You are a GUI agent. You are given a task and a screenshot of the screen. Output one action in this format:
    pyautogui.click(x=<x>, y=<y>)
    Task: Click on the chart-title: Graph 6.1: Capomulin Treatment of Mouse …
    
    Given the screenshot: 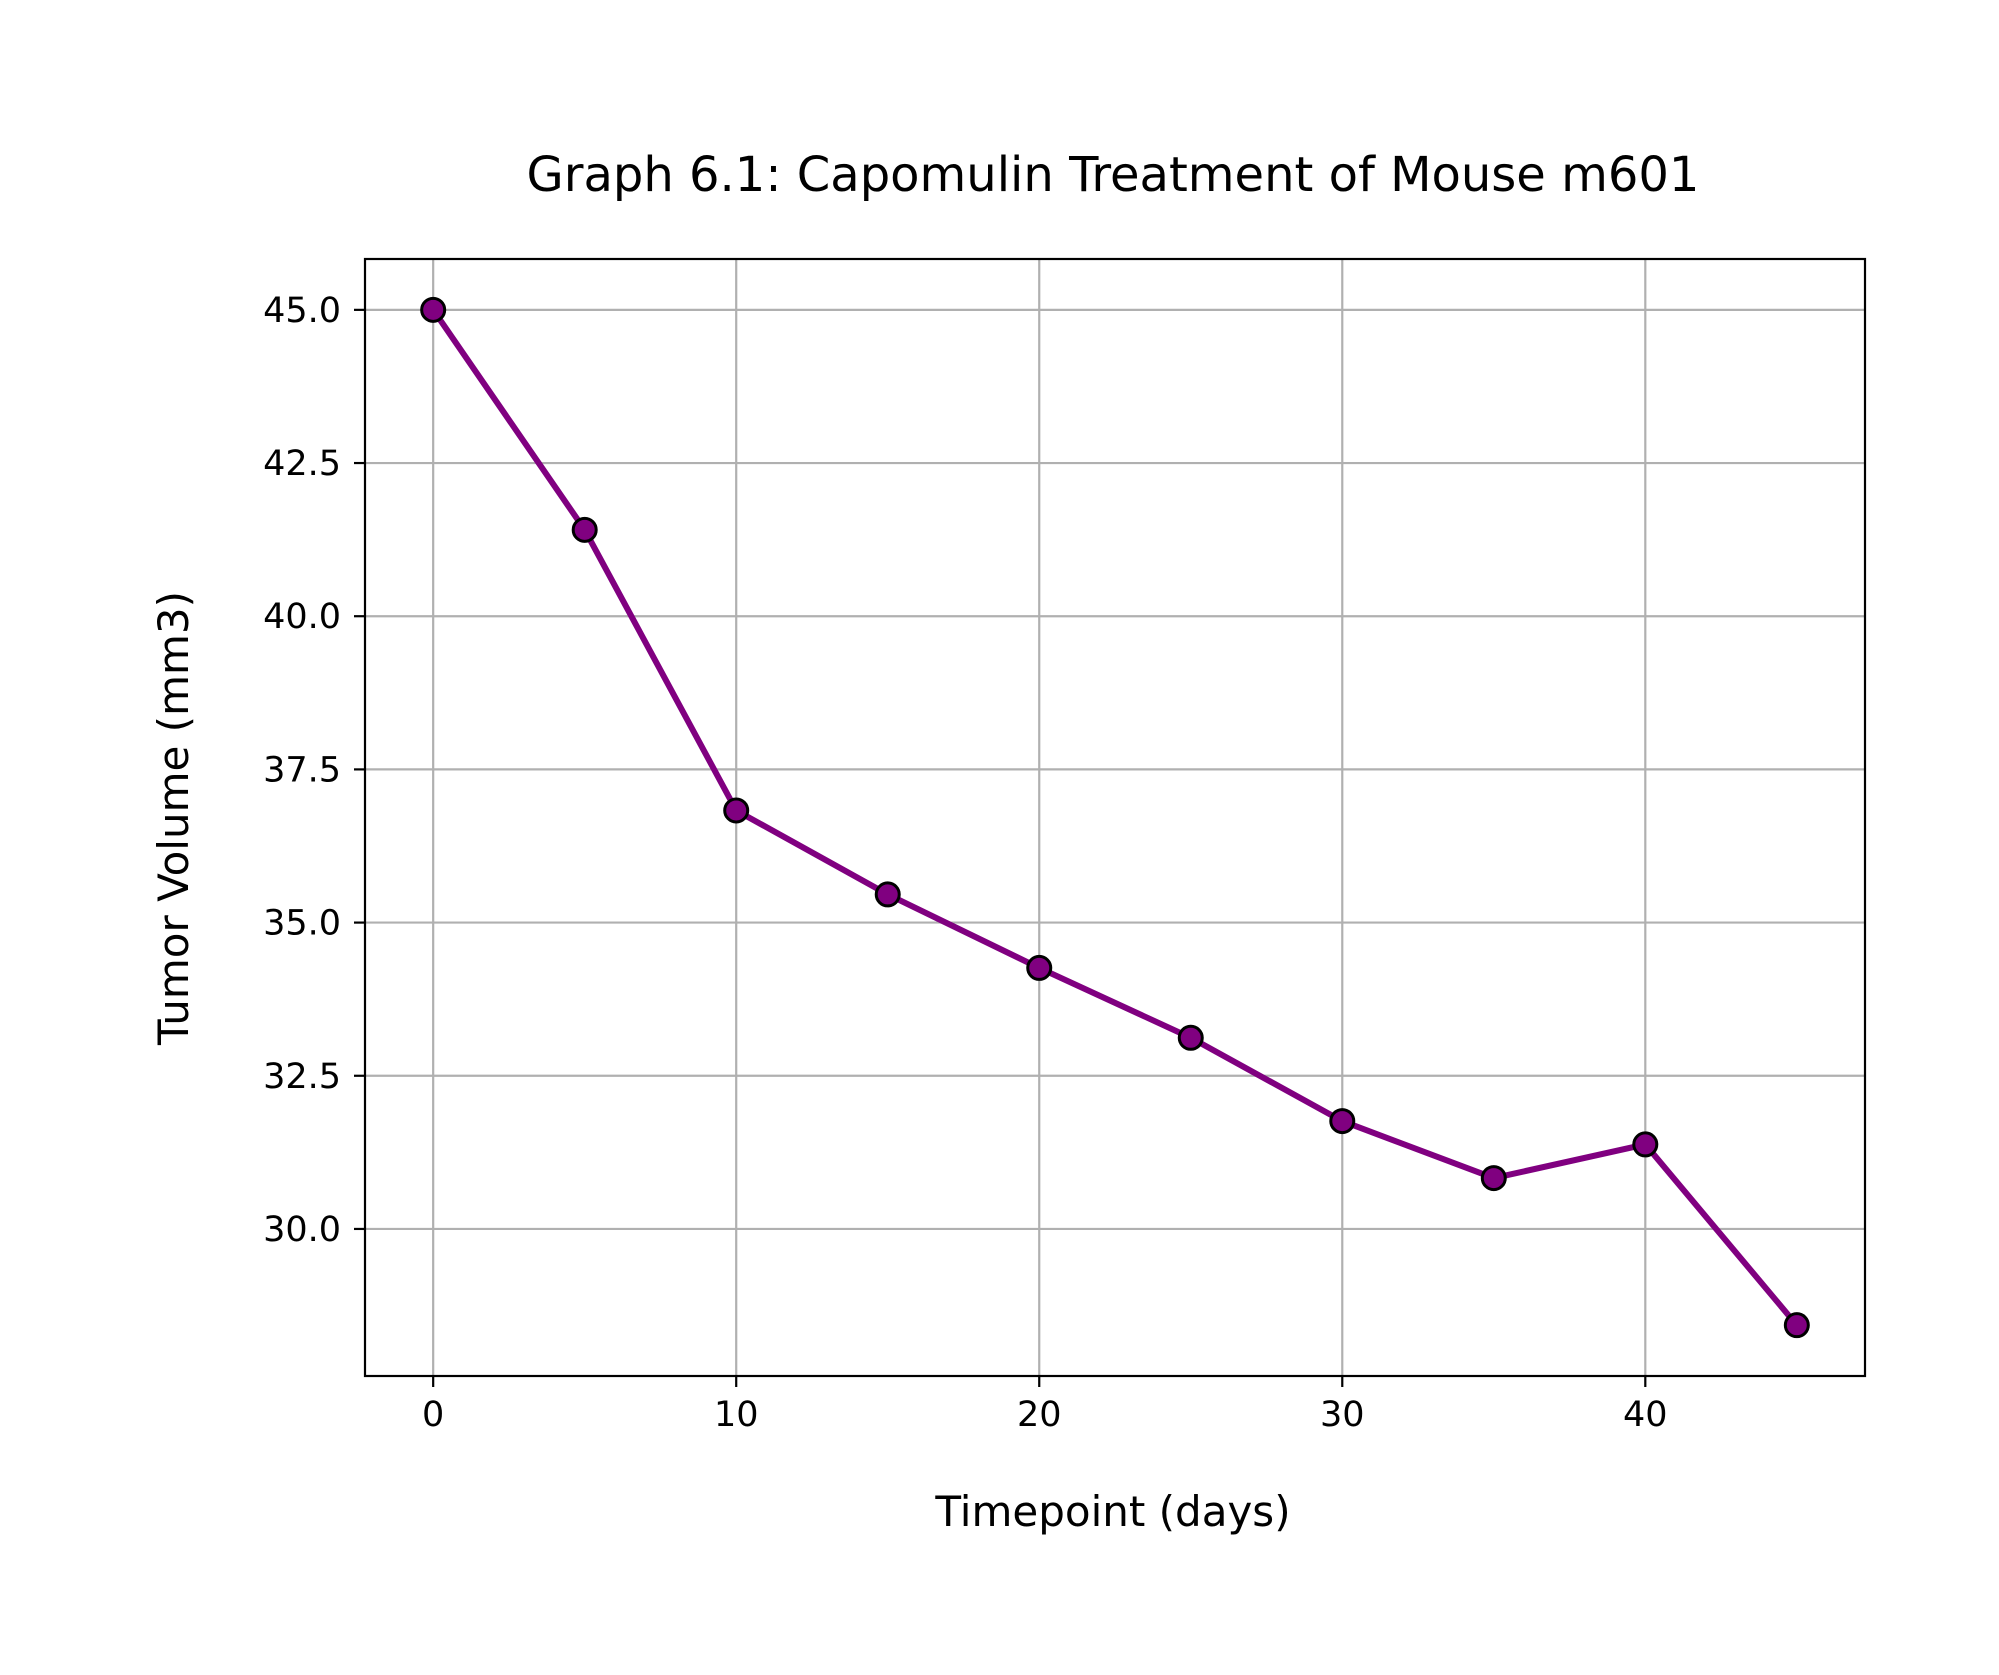 What is the action you would take?
    pyautogui.click(x=1113, y=175)
    